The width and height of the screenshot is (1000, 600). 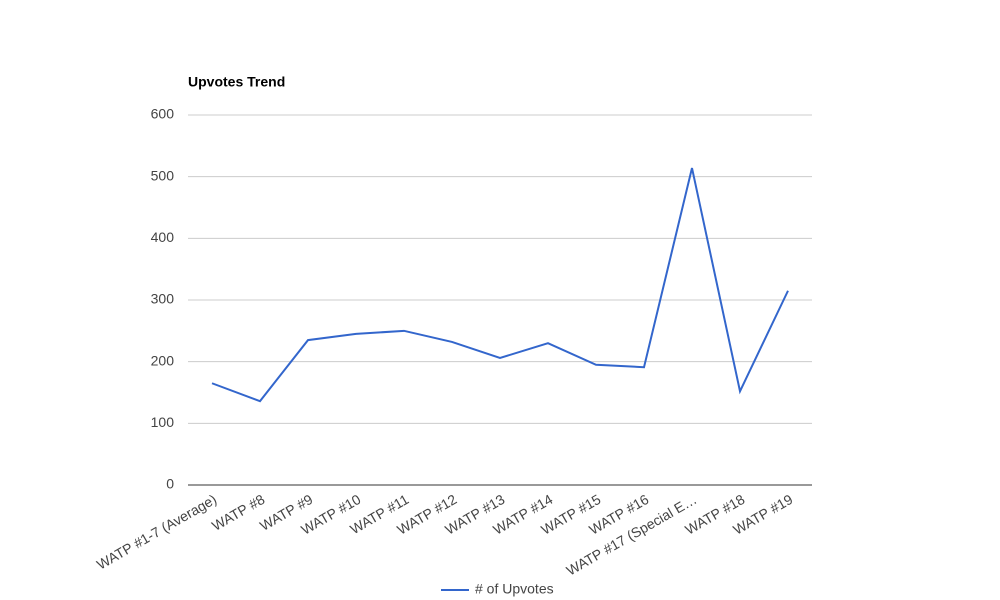 I want to click on y-tick-label: 400, so click(x=163, y=237).